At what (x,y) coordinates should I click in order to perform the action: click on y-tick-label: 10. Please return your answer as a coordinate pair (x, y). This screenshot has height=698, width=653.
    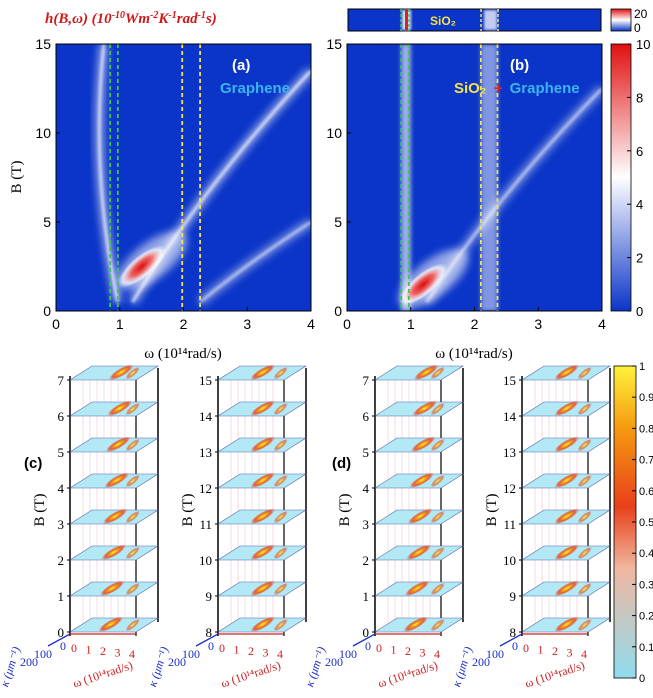
    Looking at the image, I should click on (334, 133).